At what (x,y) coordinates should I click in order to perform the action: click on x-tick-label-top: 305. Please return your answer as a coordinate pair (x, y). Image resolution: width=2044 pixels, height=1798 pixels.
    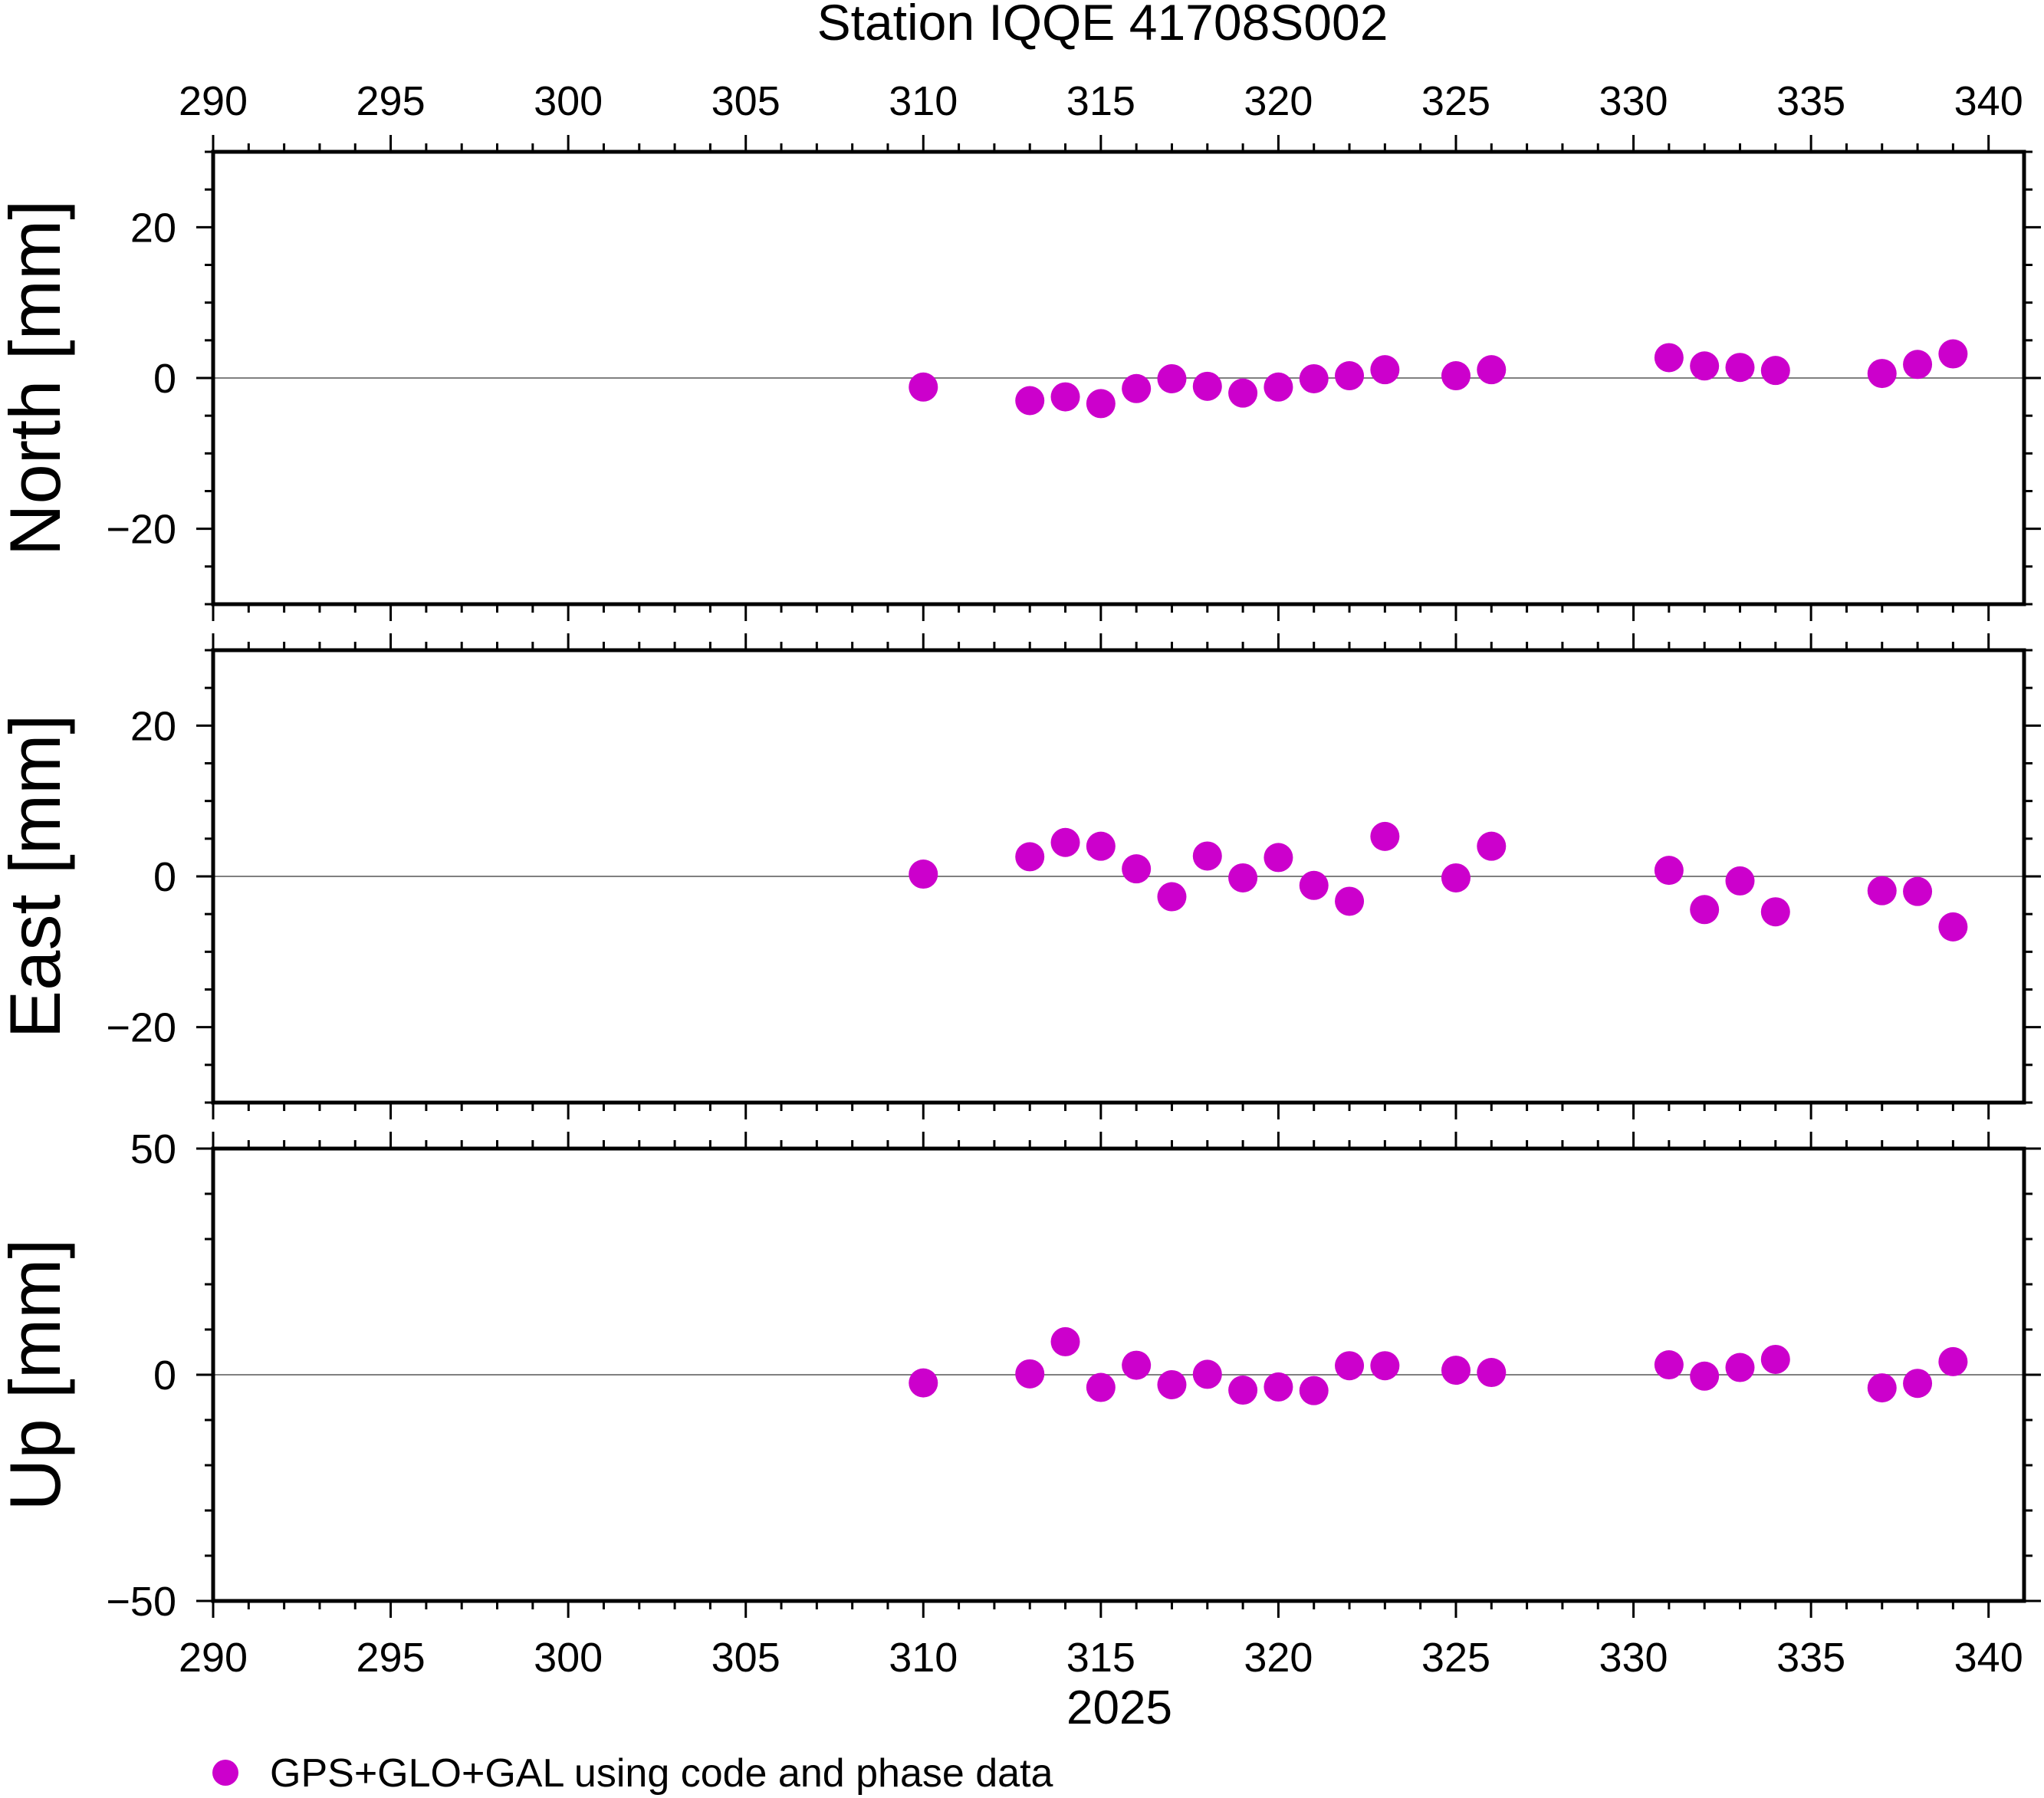
    Looking at the image, I should click on (745, 101).